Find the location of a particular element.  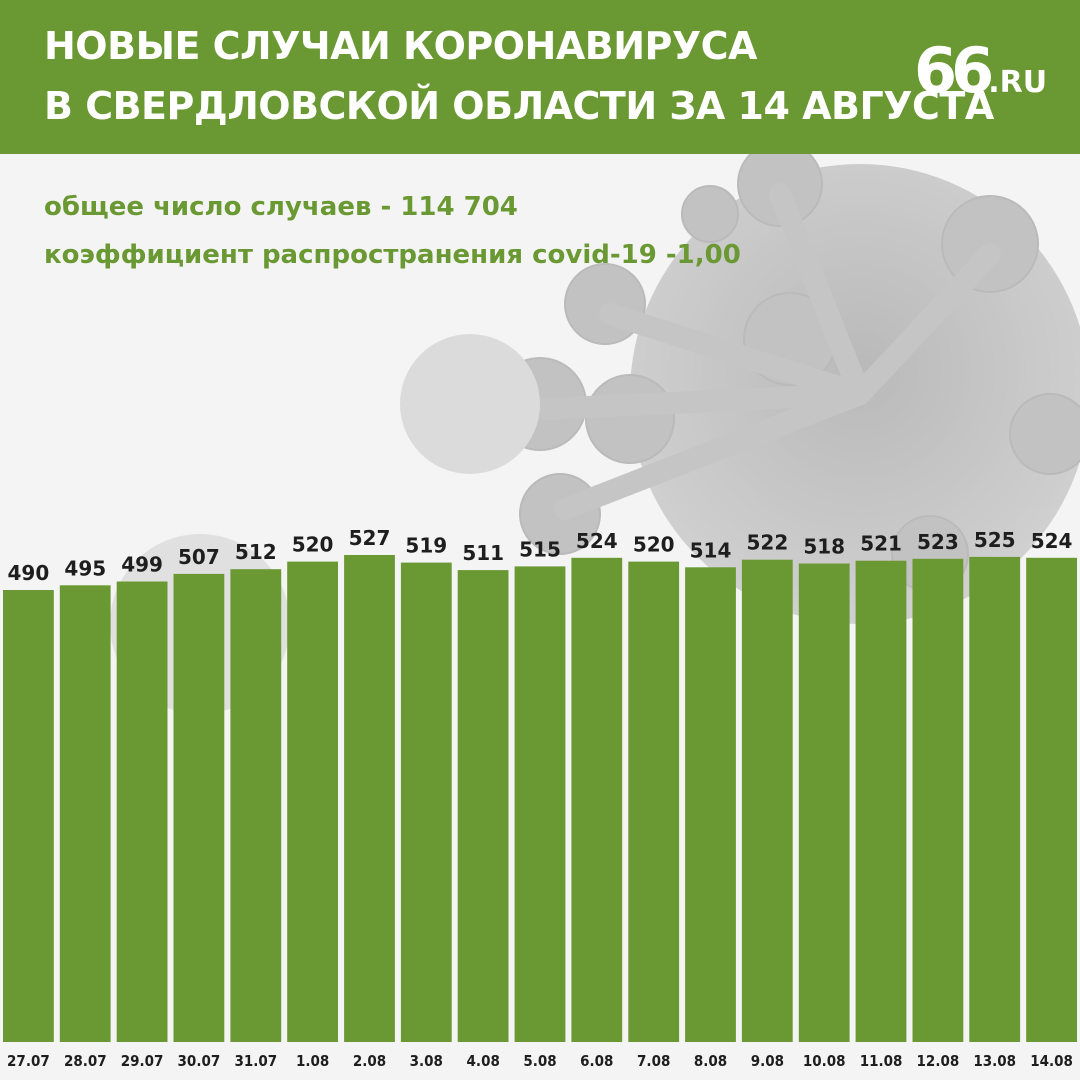

value-label-4.08: 511 is located at coordinates (483, 553).